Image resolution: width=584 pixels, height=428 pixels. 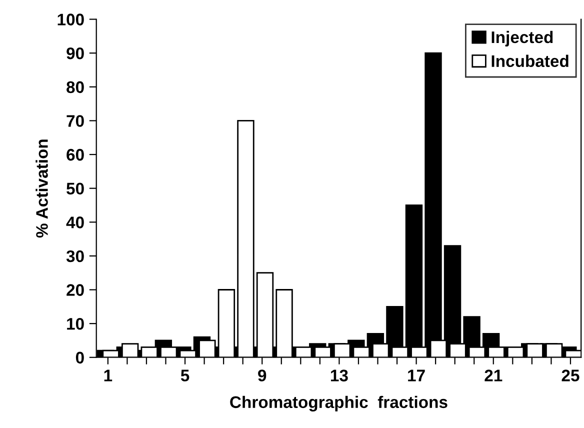 I want to click on y-tick-label: 10, so click(x=75, y=324).